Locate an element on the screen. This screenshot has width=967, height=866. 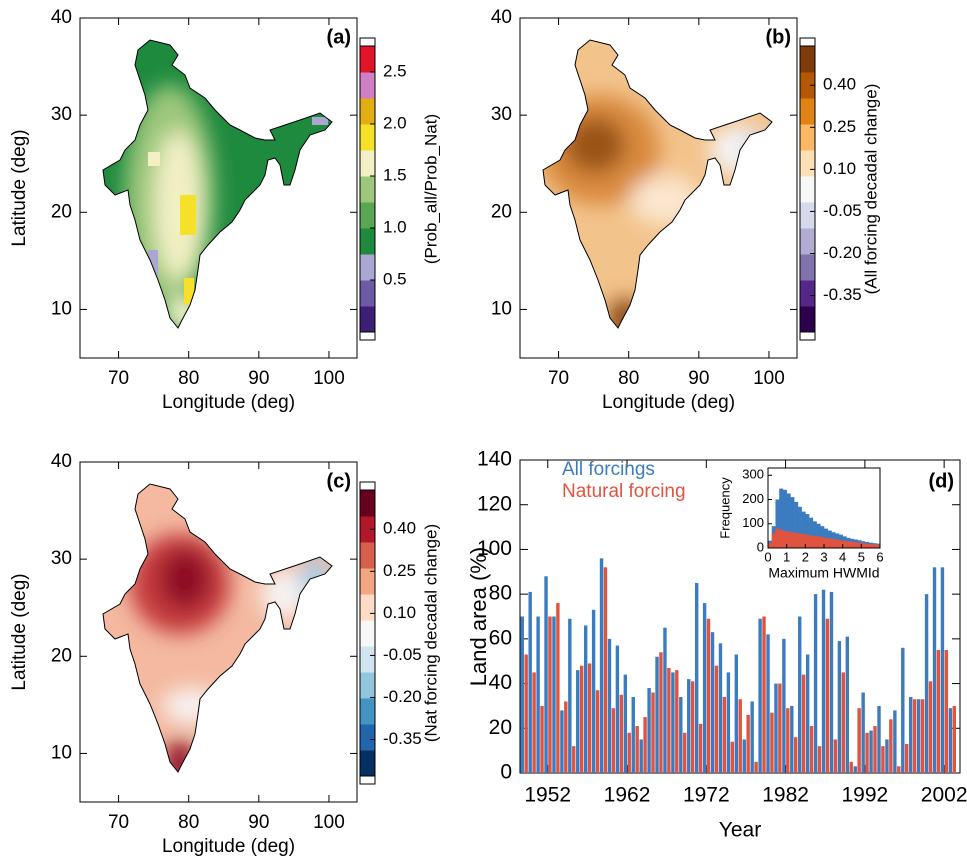
inset-y-tick-label: 100 is located at coordinates (753, 522).